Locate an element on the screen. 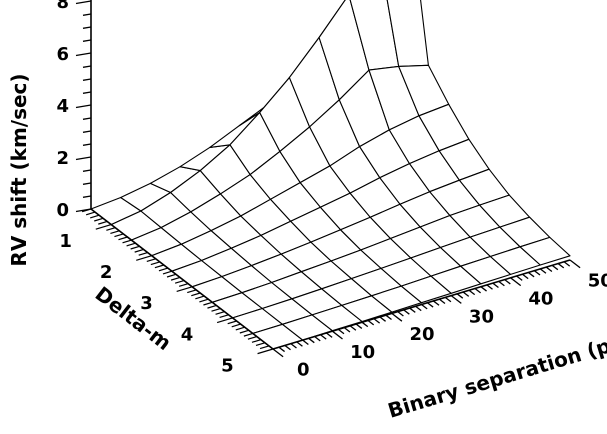 The image size is (607, 434). y-tick-label: 4 is located at coordinates (187, 334).